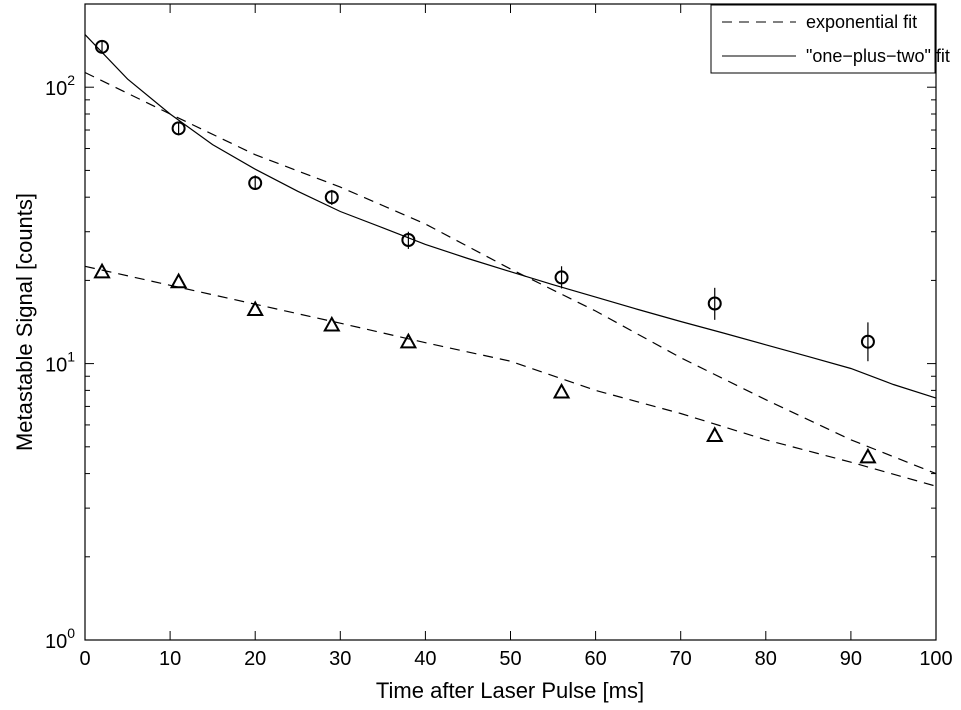 The image size is (961, 710). Describe the element at coordinates (851, 659) in the screenshot. I see `x-tick-label: 90` at that location.